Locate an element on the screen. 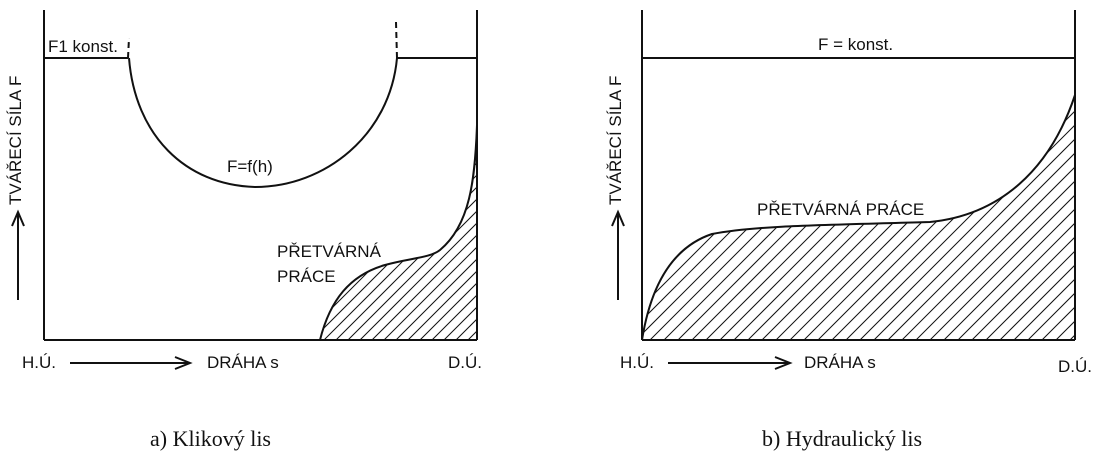 This screenshot has height=460, width=1100. left-curve-dash-b is located at coordinates (396, 40).